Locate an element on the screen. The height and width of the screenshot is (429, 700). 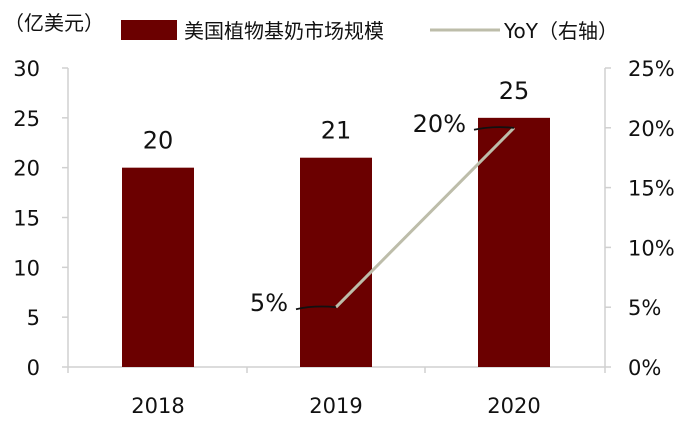
right-tick-label: 10% is located at coordinates (651, 248).